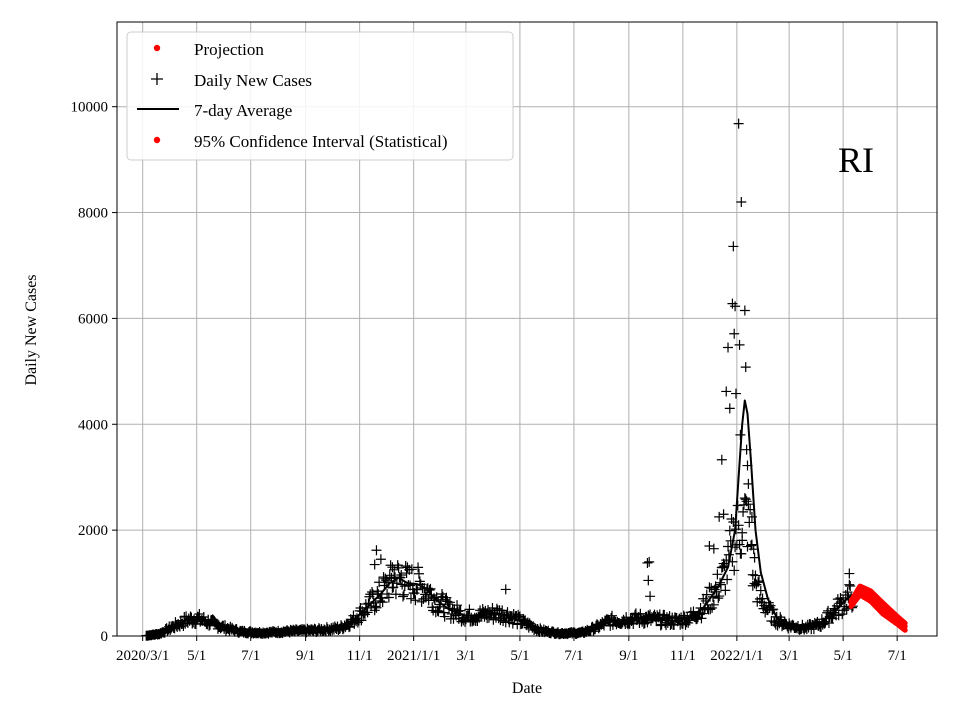 The width and height of the screenshot is (960, 720). Describe the element at coordinates (157, 140) in the screenshot. I see `legend-ci-marker` at that location.